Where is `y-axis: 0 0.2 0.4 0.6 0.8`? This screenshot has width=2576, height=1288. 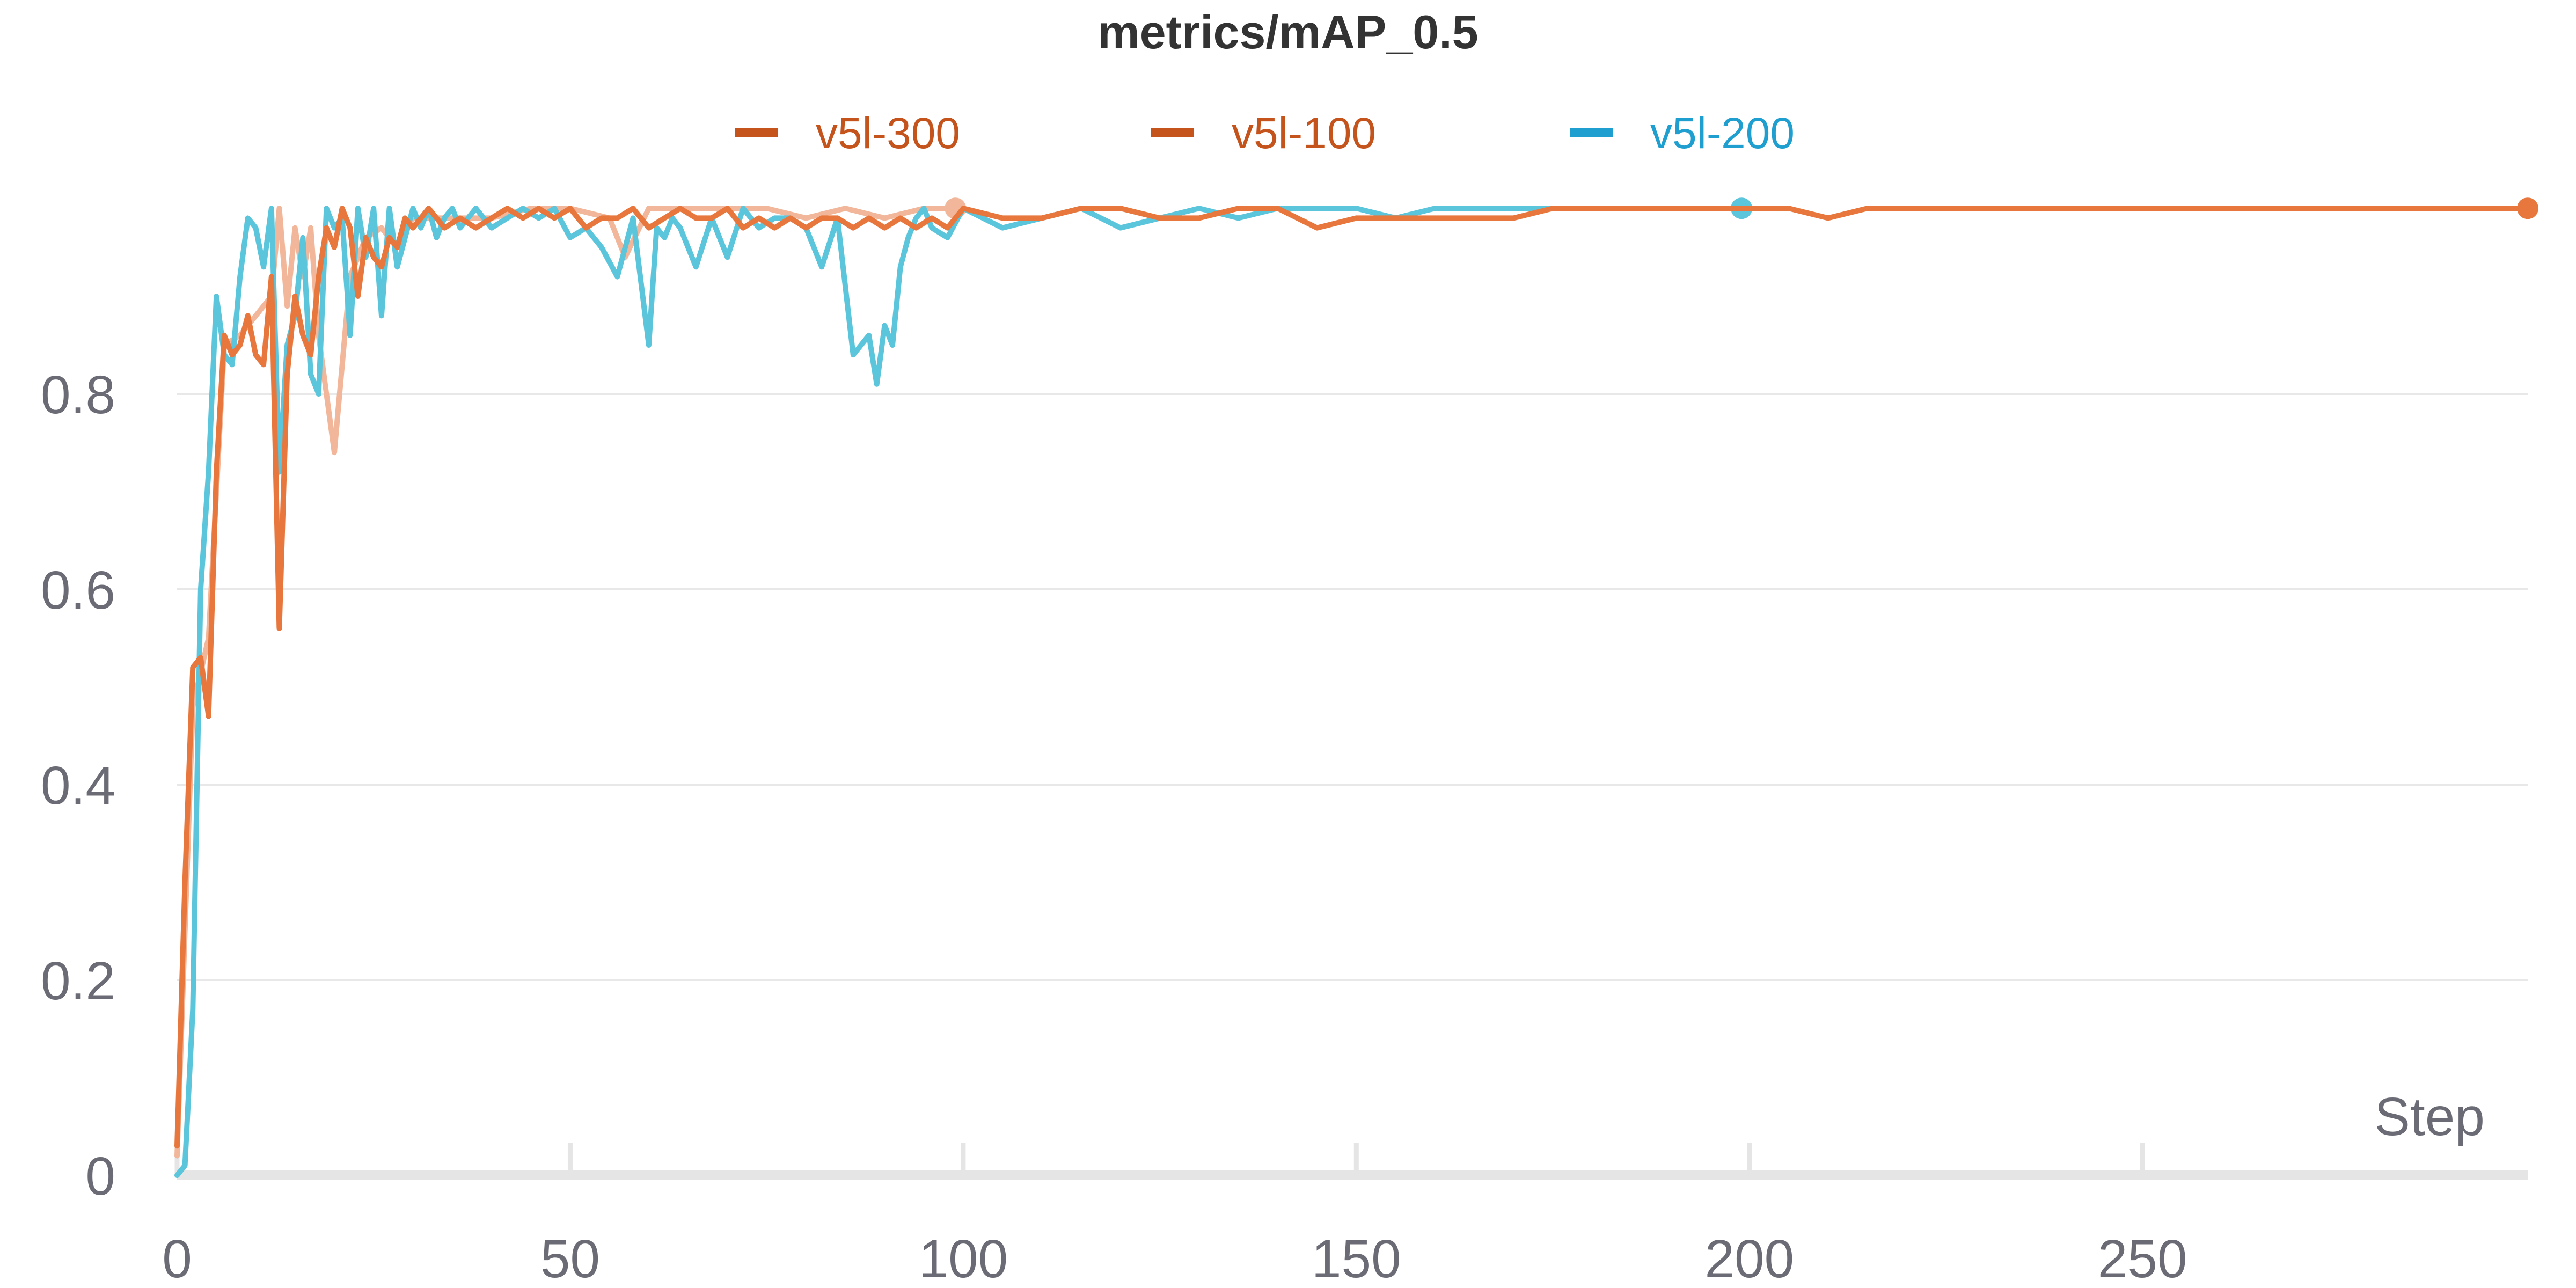 y-axis: 0 0.2 0.4 0.6 0.8 is located at coordinates (78, 785).